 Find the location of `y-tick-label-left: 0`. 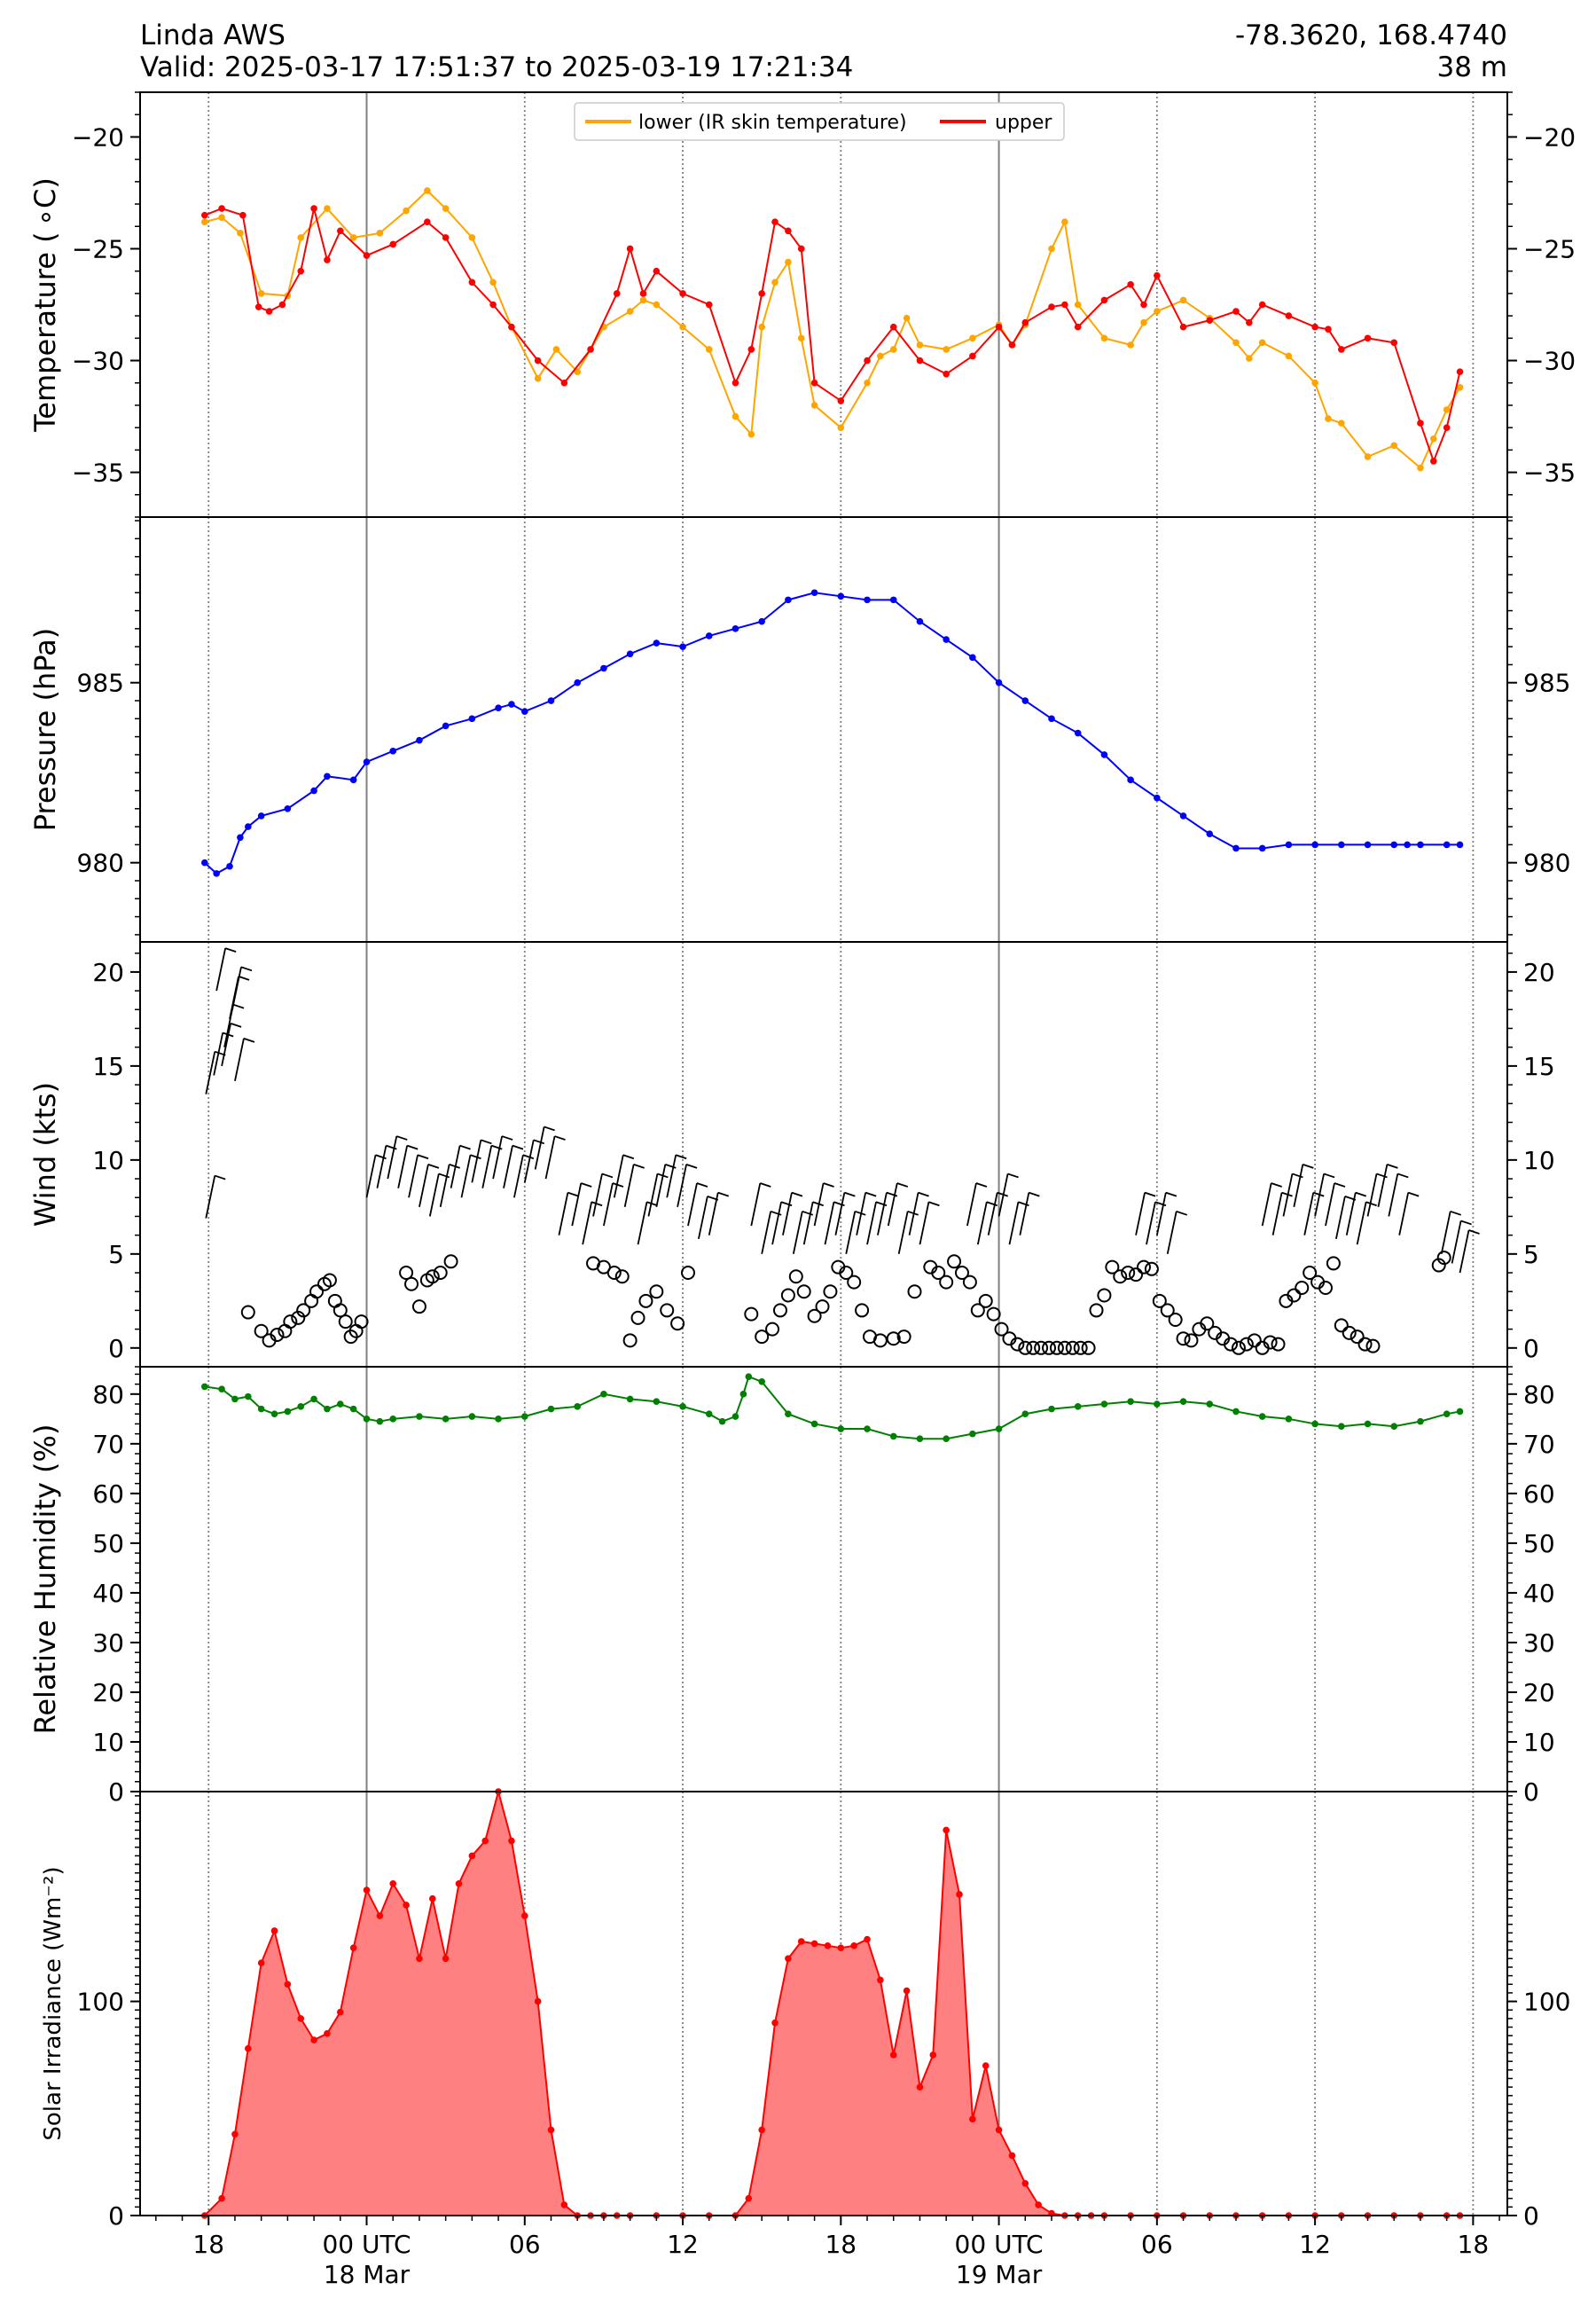

y-tick-label-left: 0 is located at coordinates (116, 2216).